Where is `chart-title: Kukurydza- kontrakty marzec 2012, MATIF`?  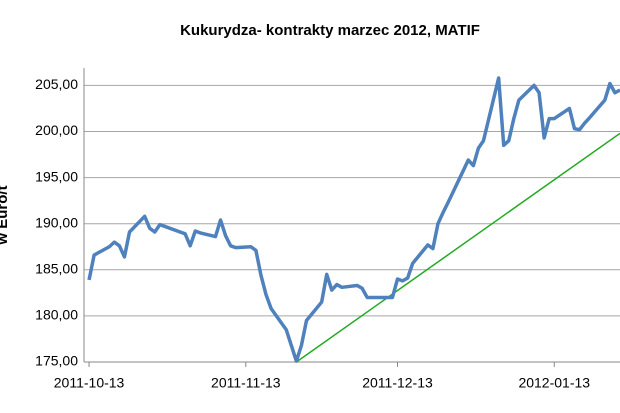 chart-title: Kukurydza- kontrakty marzec 2012, MATIF is located at coordinates (330, 30).